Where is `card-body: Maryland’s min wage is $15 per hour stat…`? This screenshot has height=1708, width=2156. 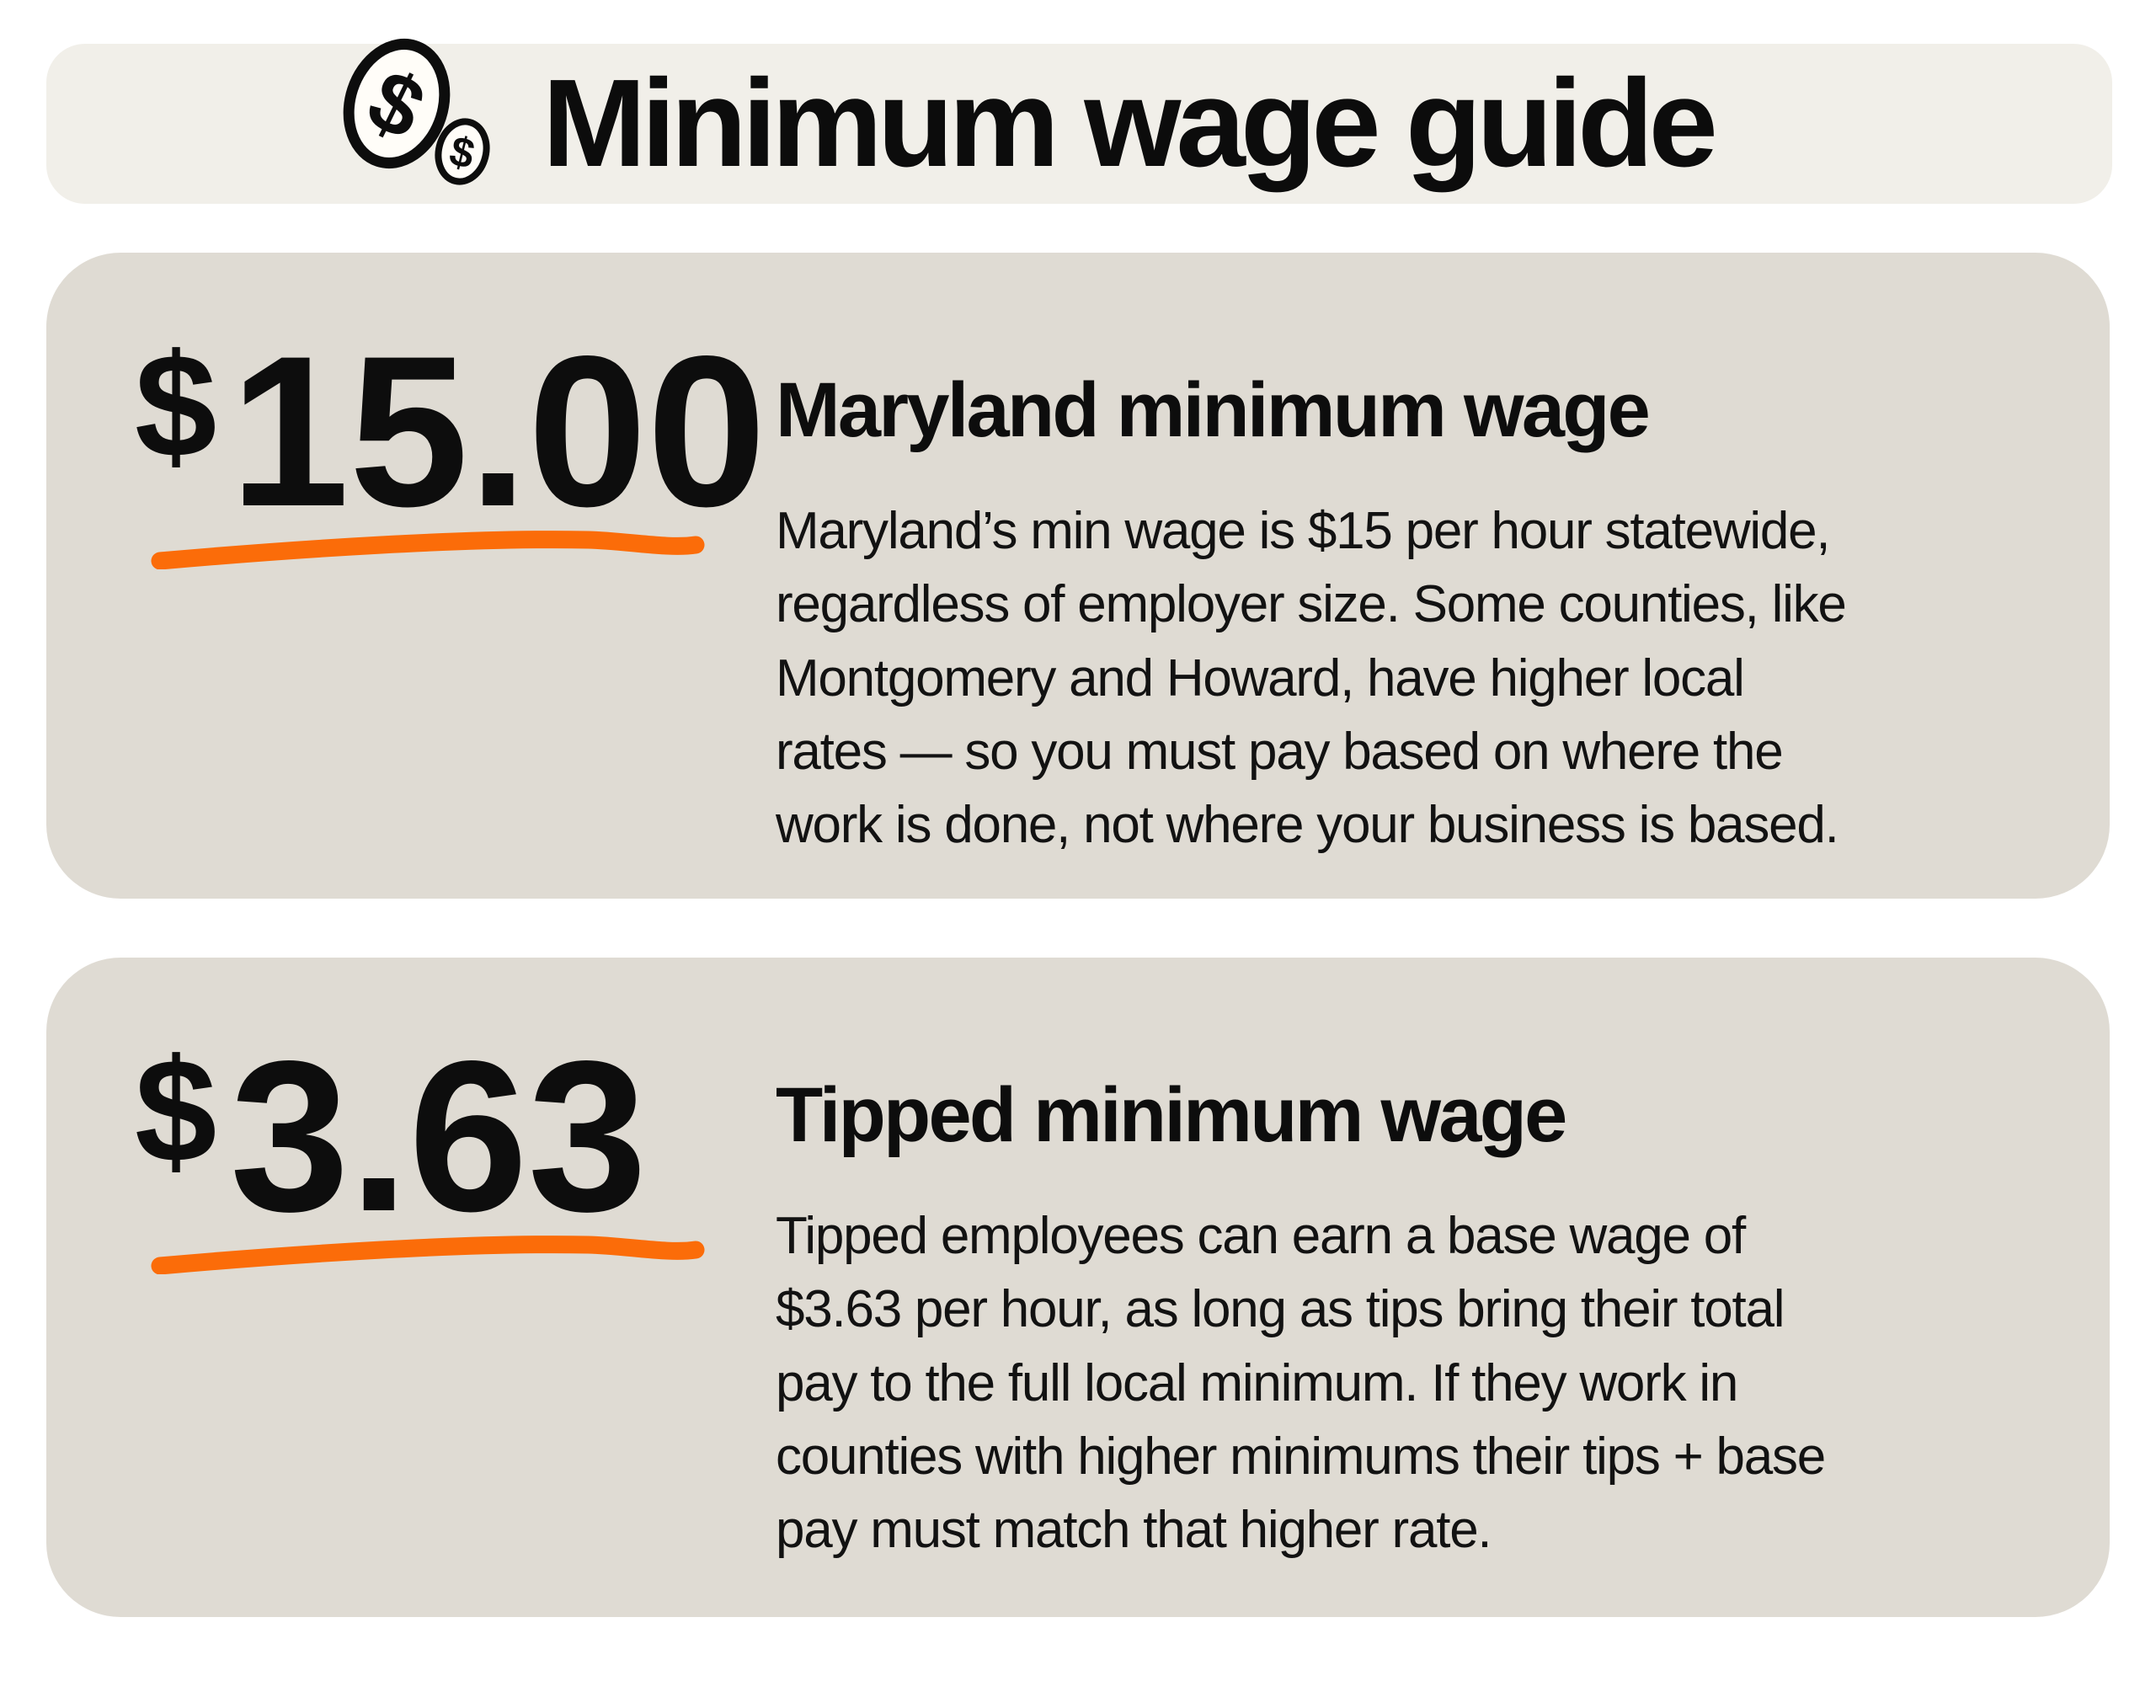
card-body: Maryland’s min wage is $15 per hour stat… is located at coordinates (1311, 678).